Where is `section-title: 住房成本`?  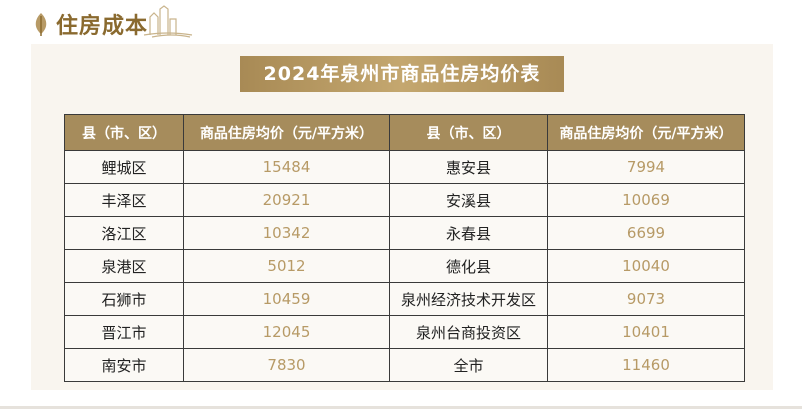
section-title: 住房成本 is located at coordinates (102, 26).